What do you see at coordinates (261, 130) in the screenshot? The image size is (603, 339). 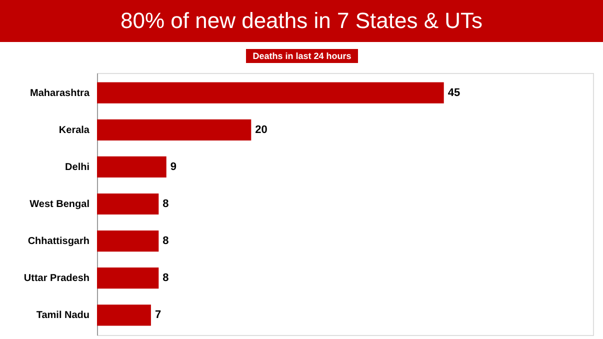 I see `data-label: 20` at bounding box center [261, 130].